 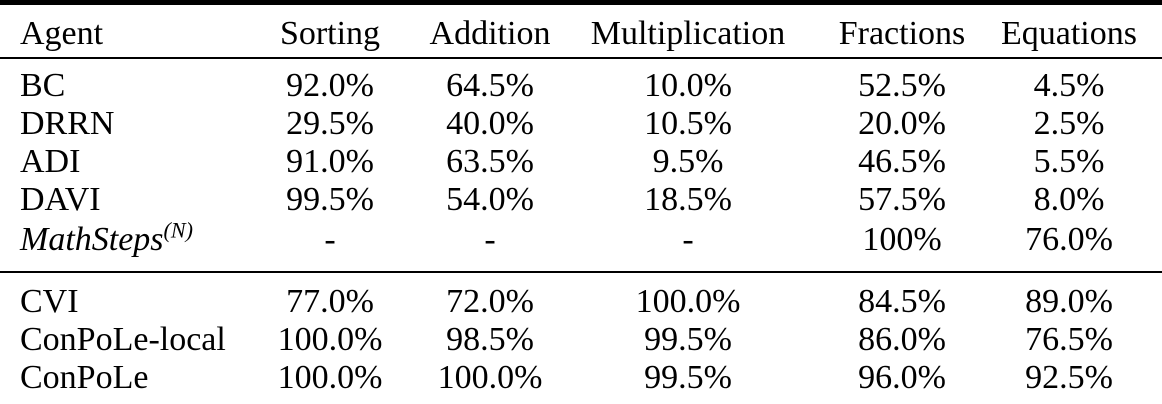 What do you see at coordinates (902, 85) in the screenshot?
I see `value-cell: 52.5%` at bounding box center [902, 85].